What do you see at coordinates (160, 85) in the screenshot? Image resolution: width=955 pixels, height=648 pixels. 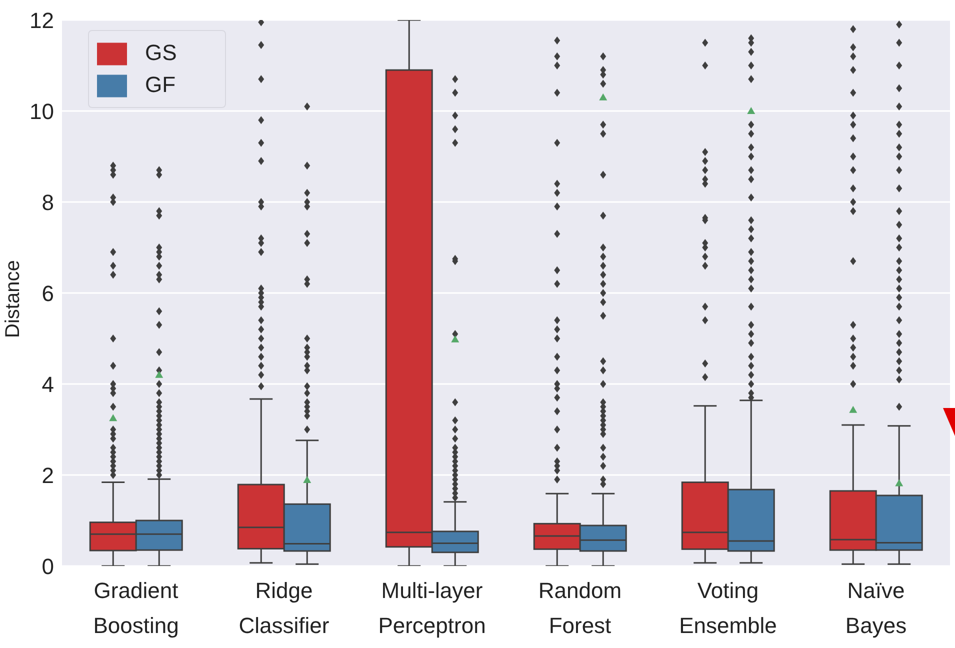 I see `legend-label: GF` at bounding box center [160, 85].